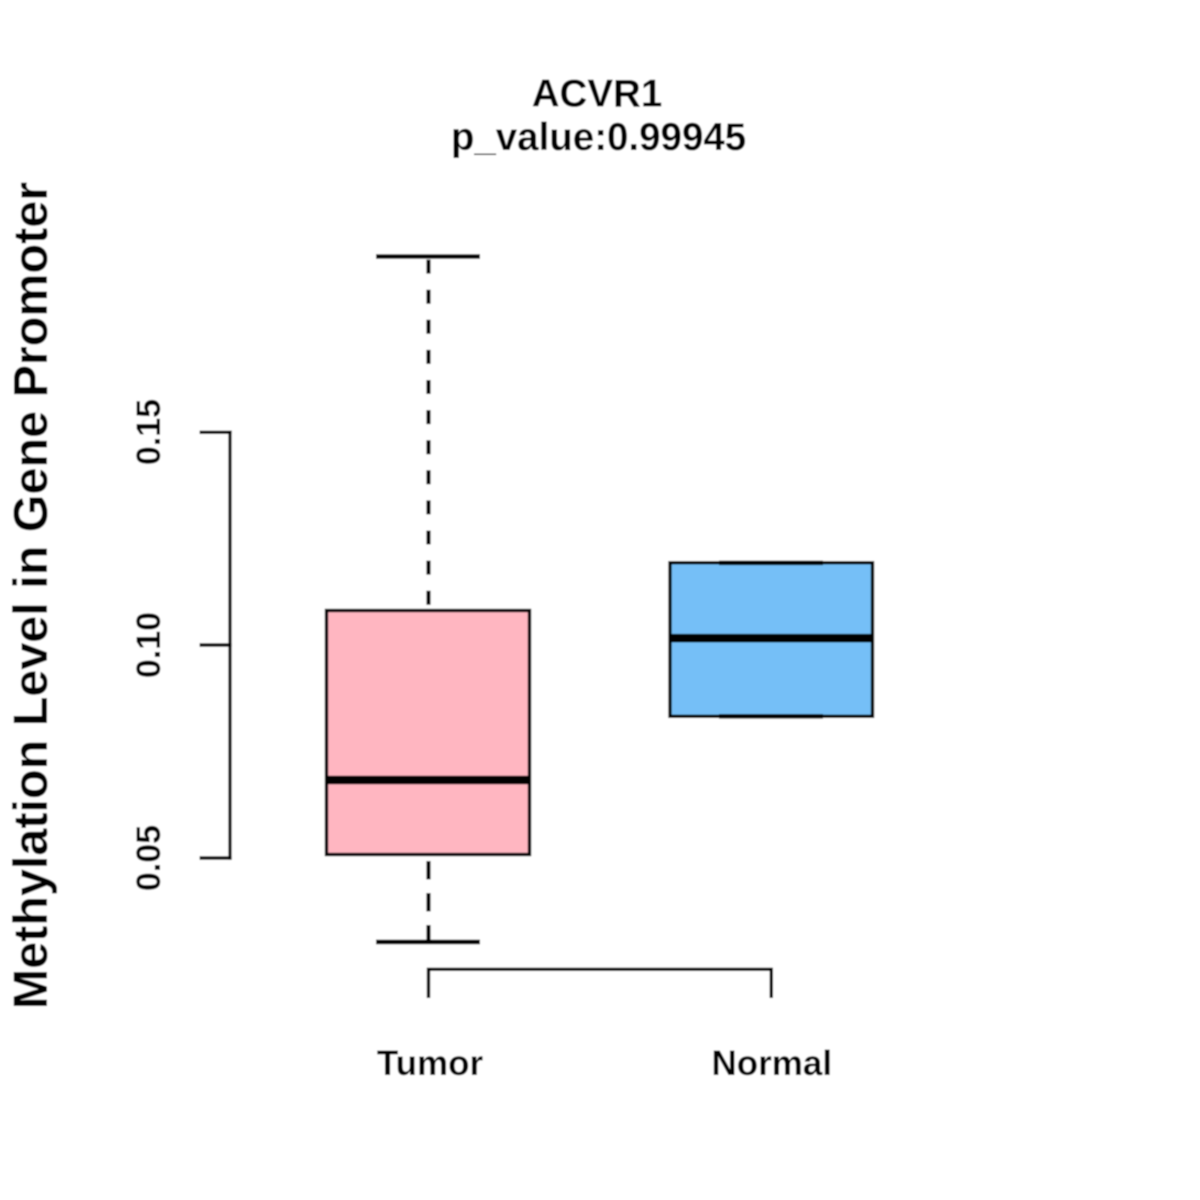  Describe the element at coordinates (149, 645) in the screenshot. I see `svg-text: 0.10` at that location.